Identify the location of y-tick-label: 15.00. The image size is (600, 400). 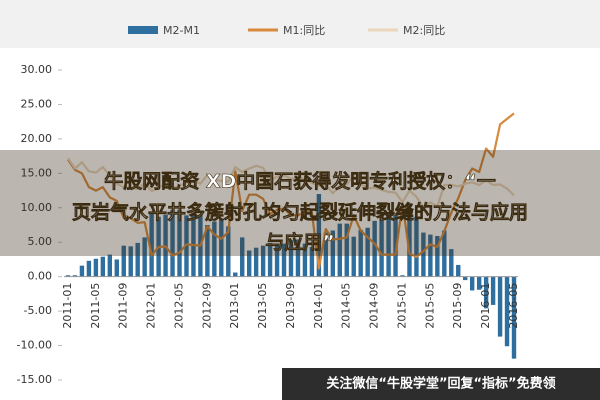
(37, 172).